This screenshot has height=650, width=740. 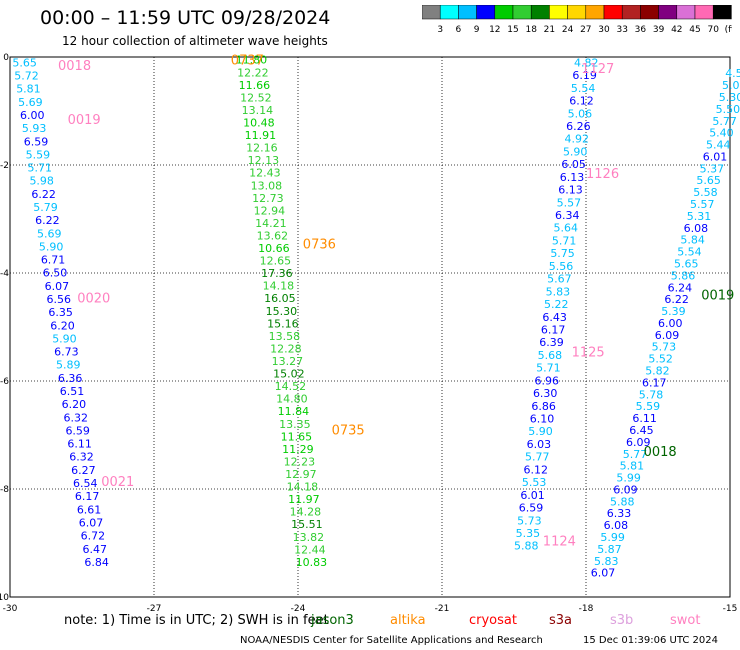 I want to click on wave-height-value: 6.84, so click(x=96, y=562).